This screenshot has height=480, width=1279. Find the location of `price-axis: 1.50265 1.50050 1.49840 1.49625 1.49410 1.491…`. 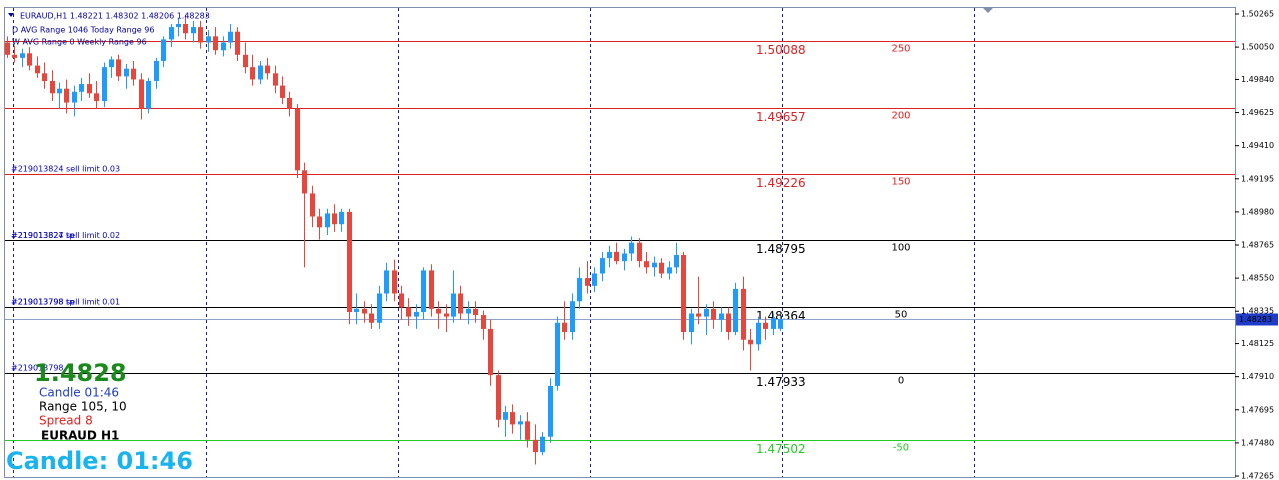

price-axis: 1.50265 1.50050 1.49840 1.49625 1.49410 1.491… is located at coordinates (1256, 245).